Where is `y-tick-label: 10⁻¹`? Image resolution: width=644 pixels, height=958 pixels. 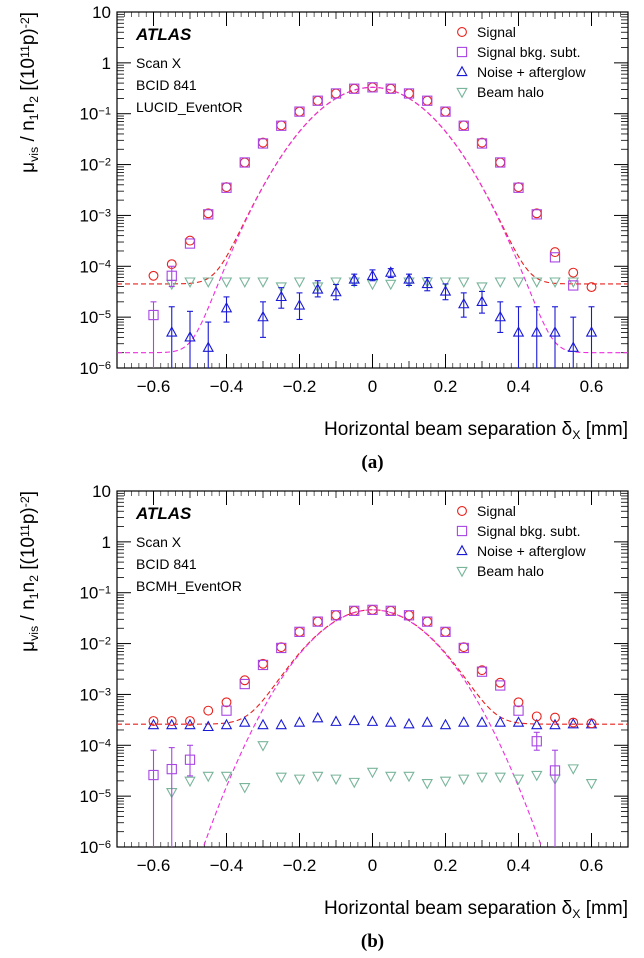
y-tick-label: 10⁻¹ is located at coordinates (95, 593).